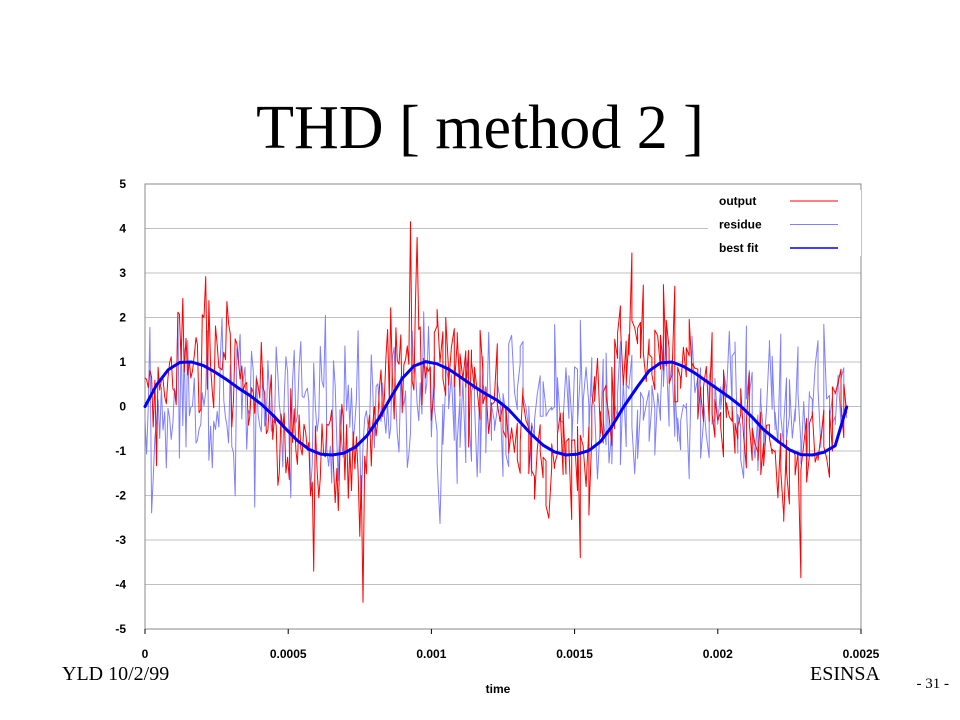  What do you see at coordinates (861, 654) in the screenshot?
I see `x-tick-label-5: 0.0025` at bounding box center [861, 654].